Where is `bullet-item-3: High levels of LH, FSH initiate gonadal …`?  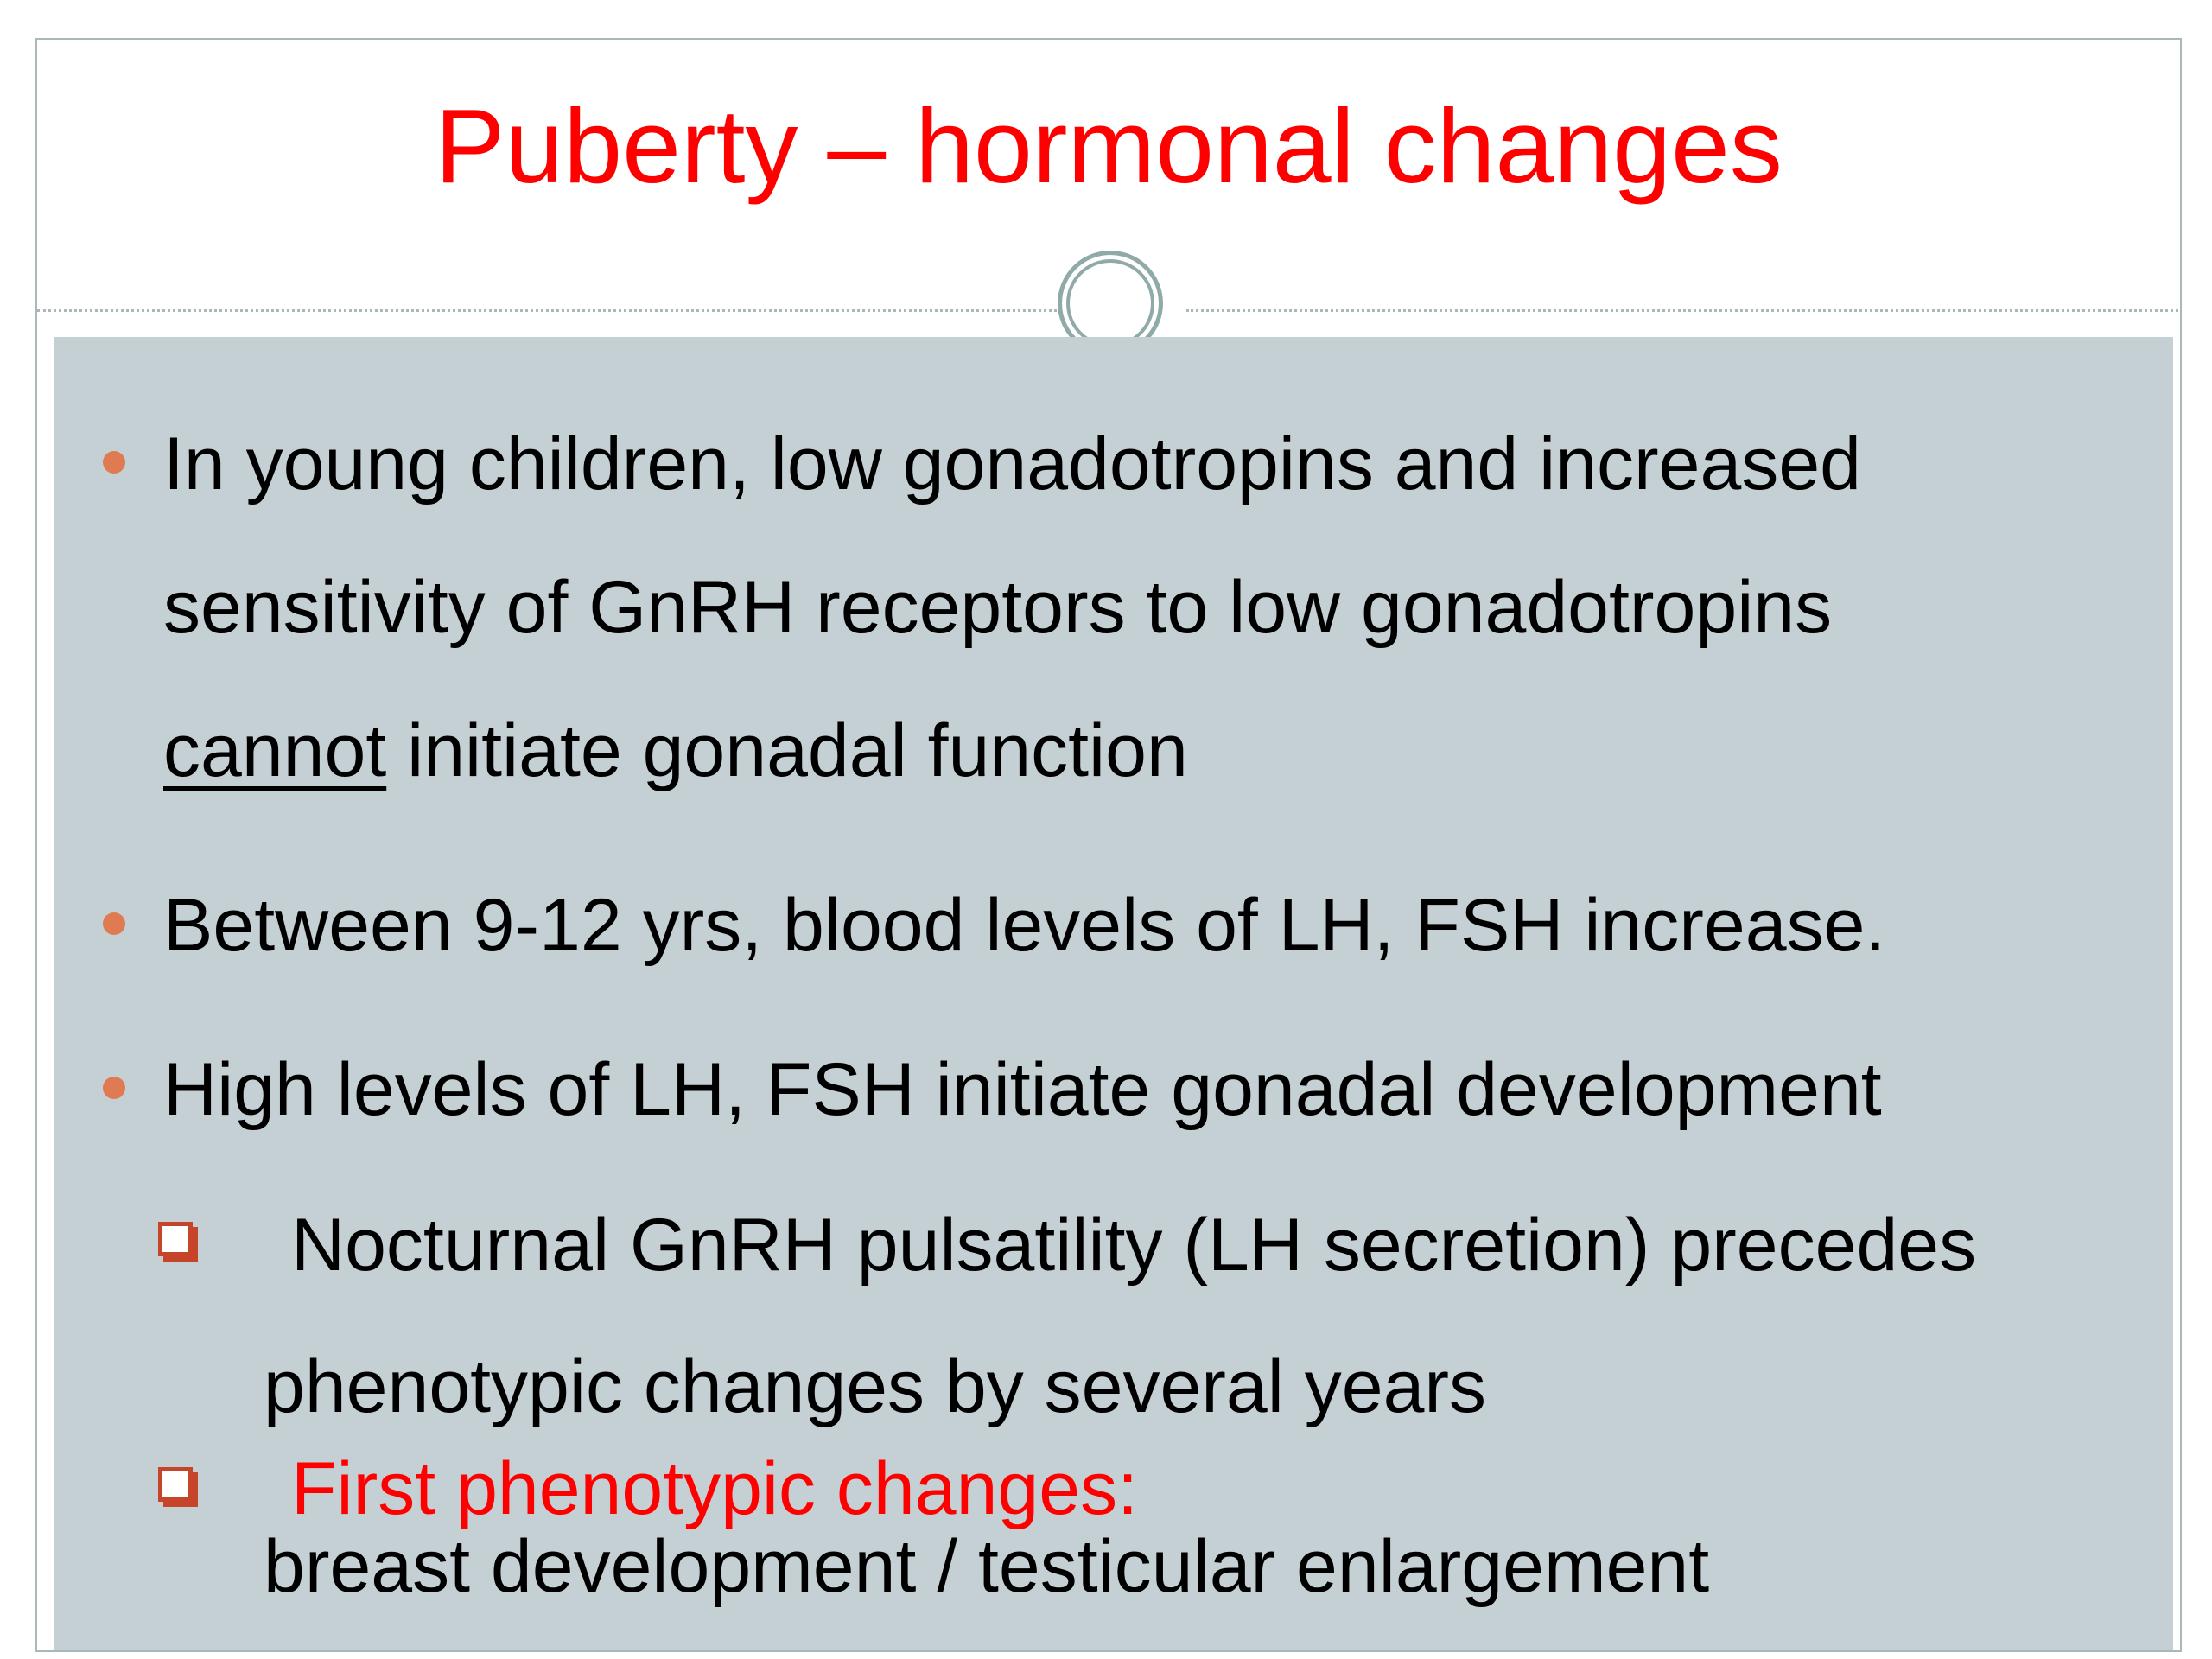 bullet-item-3: High levels of LH, FSH initiate gonadal … is located at coordinates (1109, 1089).